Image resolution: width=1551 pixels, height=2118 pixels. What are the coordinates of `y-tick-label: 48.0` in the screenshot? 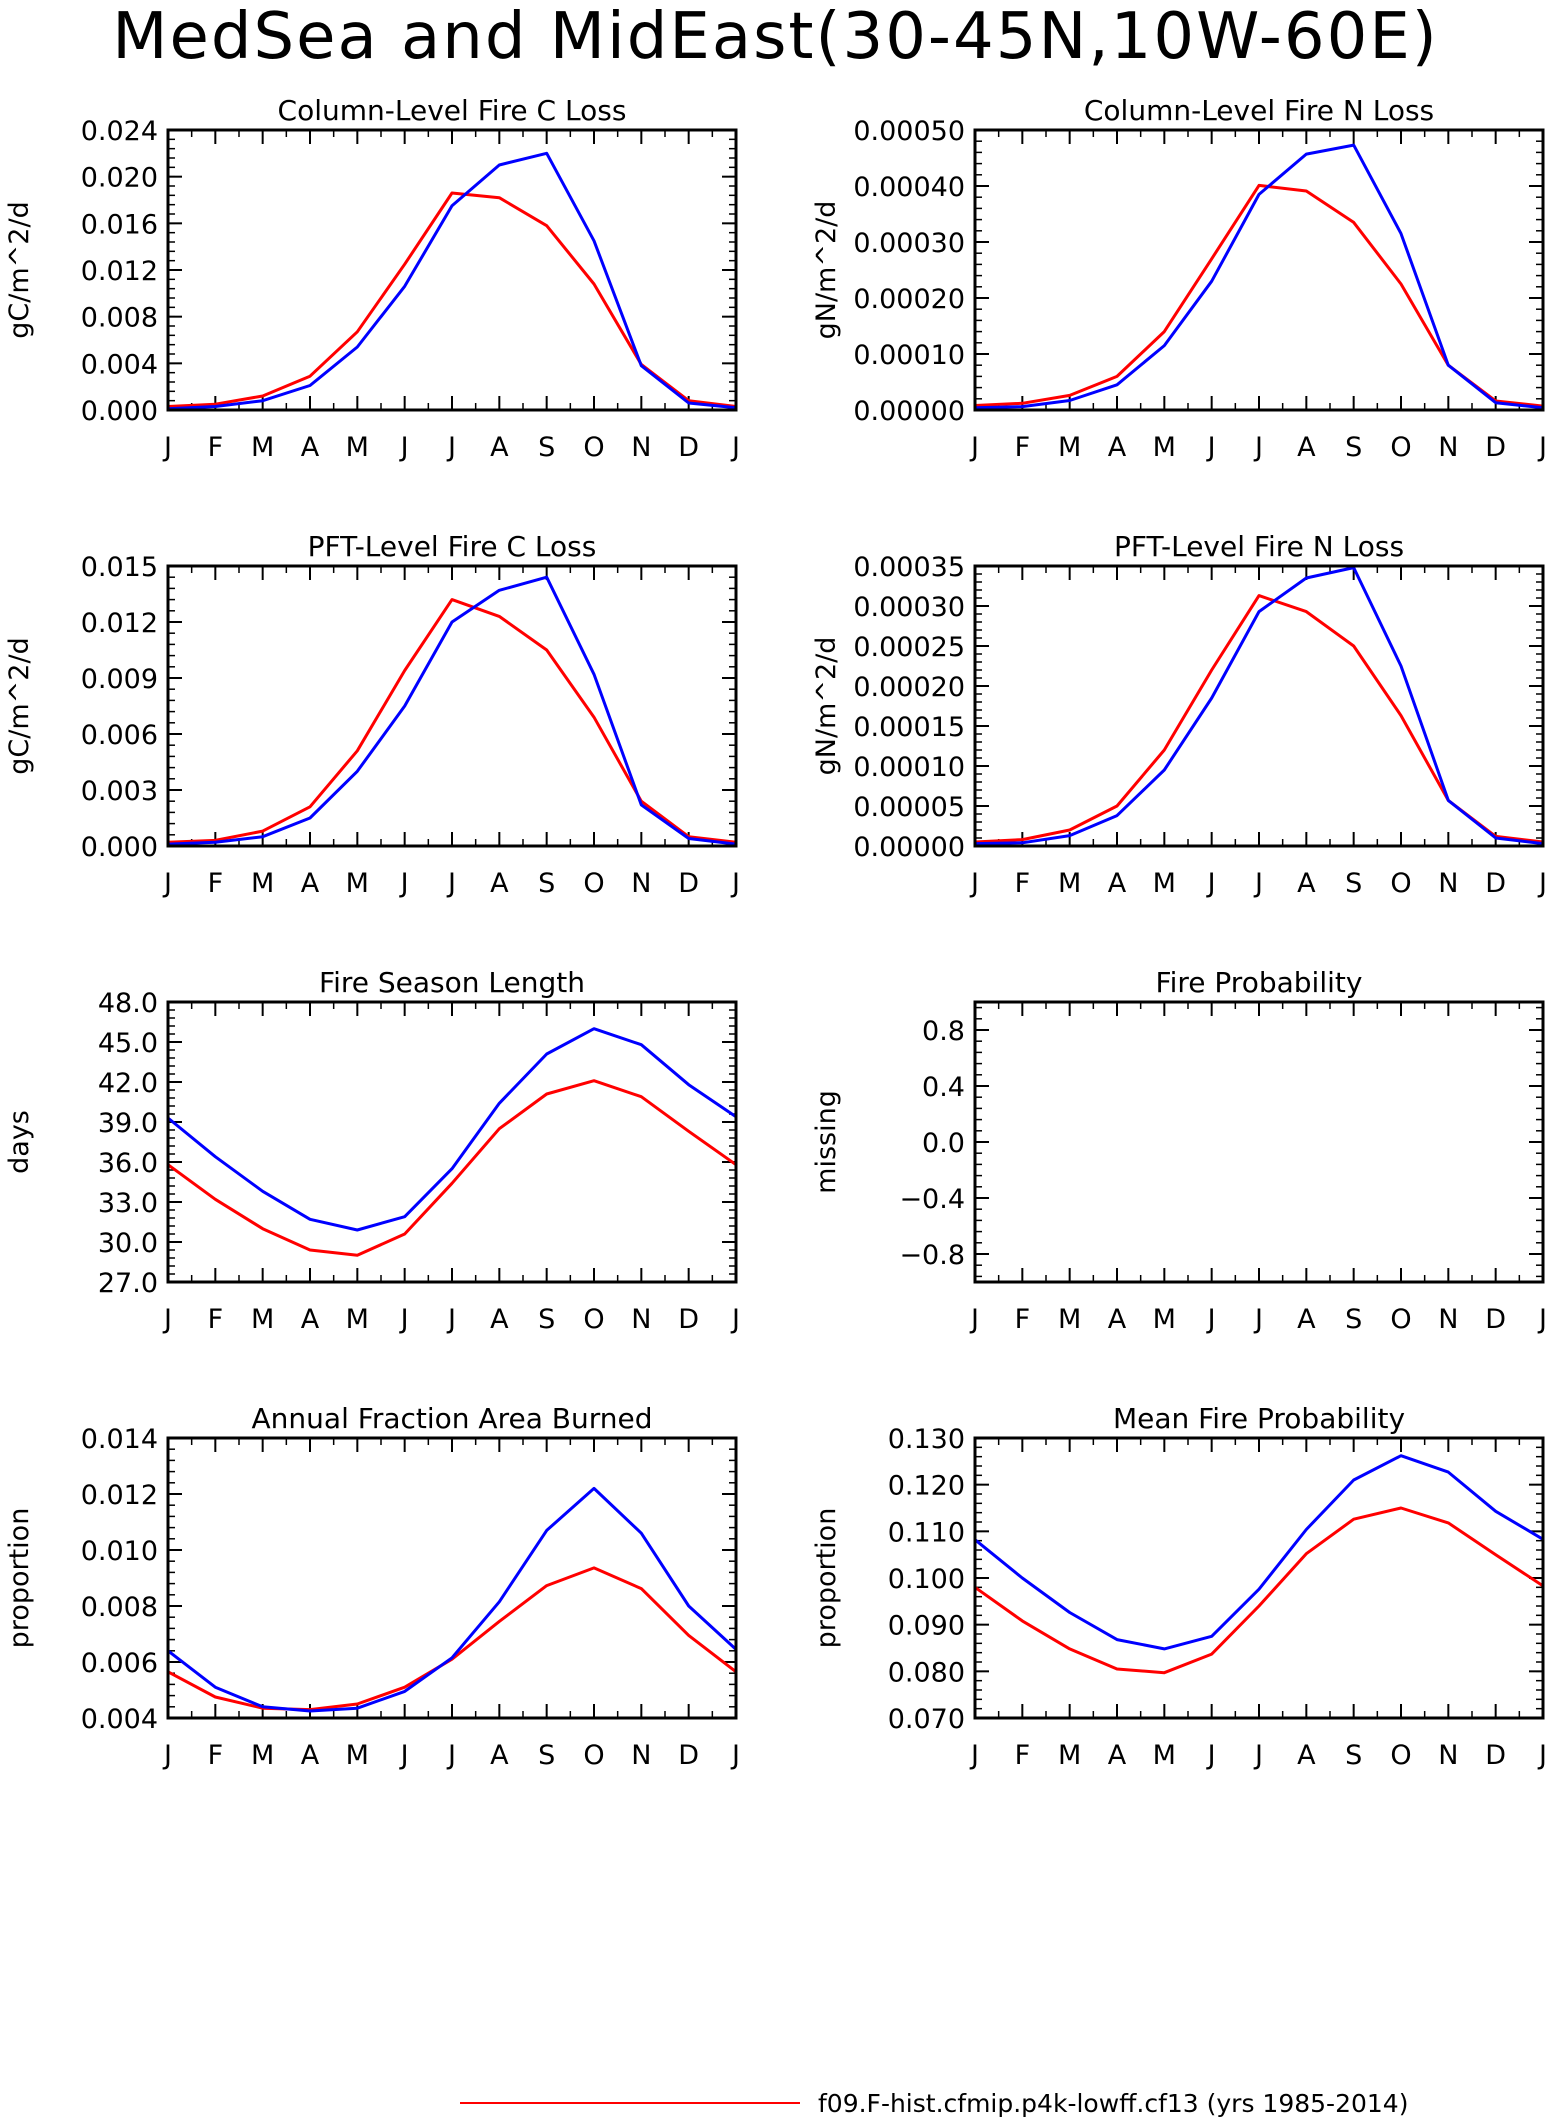 It's located at (128, 1003).